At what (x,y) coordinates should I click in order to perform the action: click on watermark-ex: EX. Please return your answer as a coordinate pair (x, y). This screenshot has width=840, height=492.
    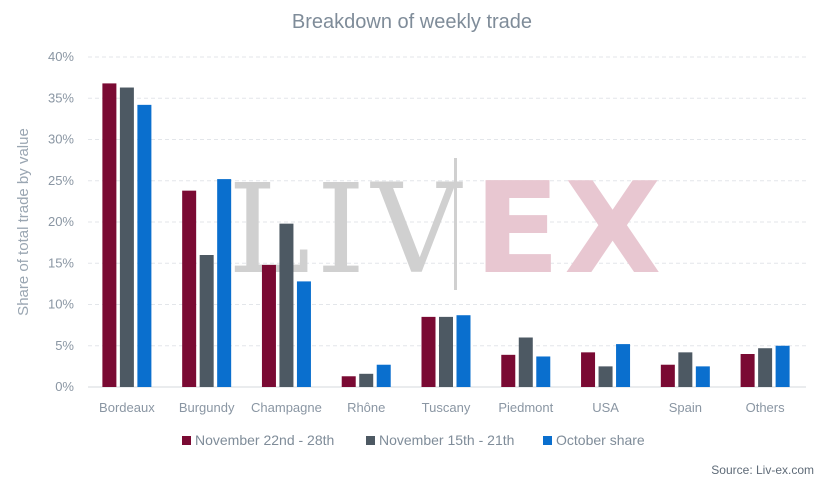
    Looking at the image, I should click on (569, 228).